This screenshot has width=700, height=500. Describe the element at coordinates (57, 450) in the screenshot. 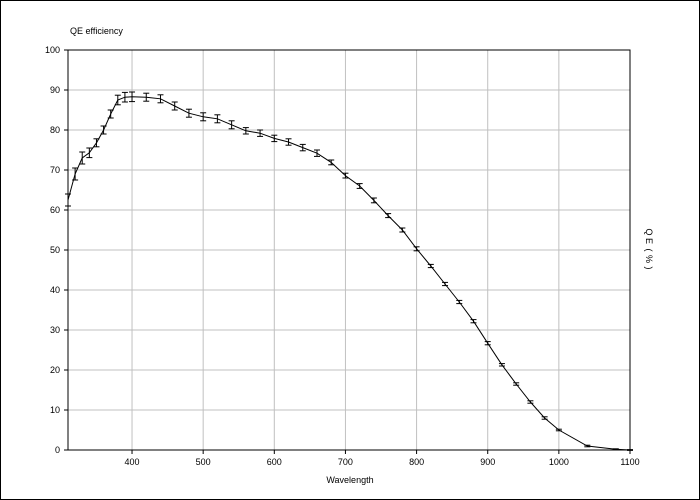

I see `y-tick-label: 0` at that location.